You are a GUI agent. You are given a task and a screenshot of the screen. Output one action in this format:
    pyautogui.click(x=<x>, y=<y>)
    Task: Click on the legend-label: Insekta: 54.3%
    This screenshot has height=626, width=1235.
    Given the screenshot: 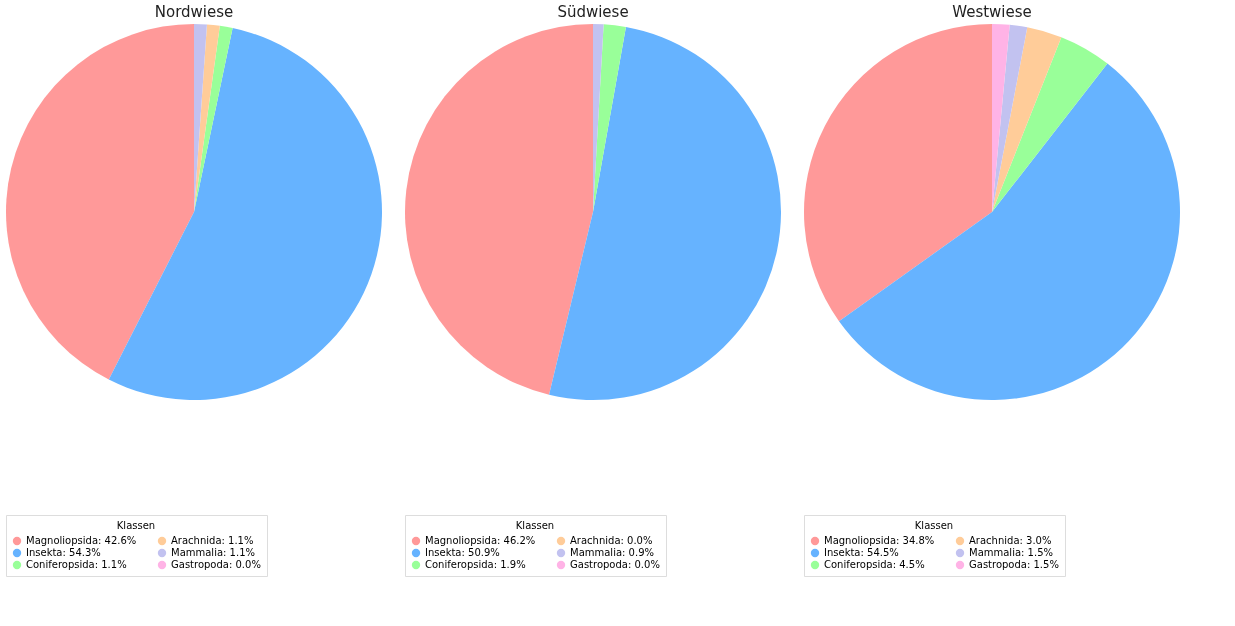 What is the action you would take?
    pyautogui.click(x=63, y=552)
    